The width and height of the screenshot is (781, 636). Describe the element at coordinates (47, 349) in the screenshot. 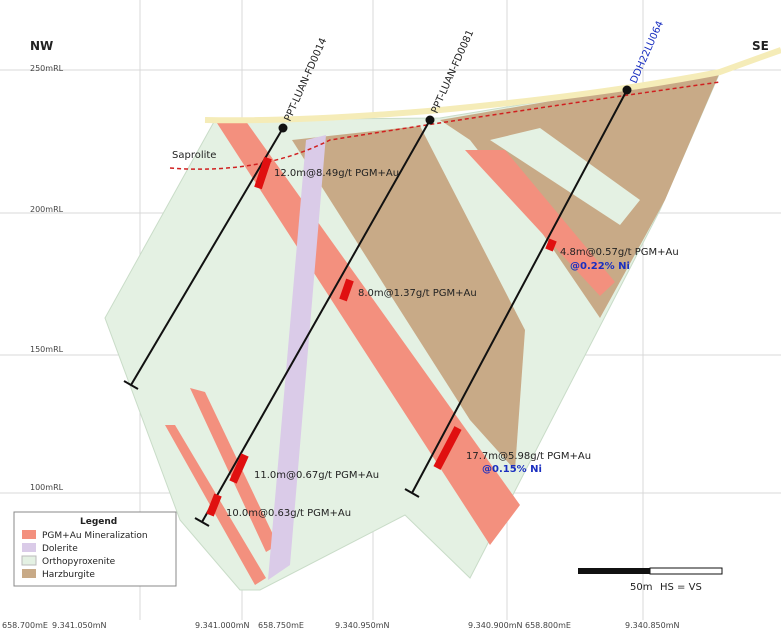

I see `elevation-label: 150mRL` at that location.